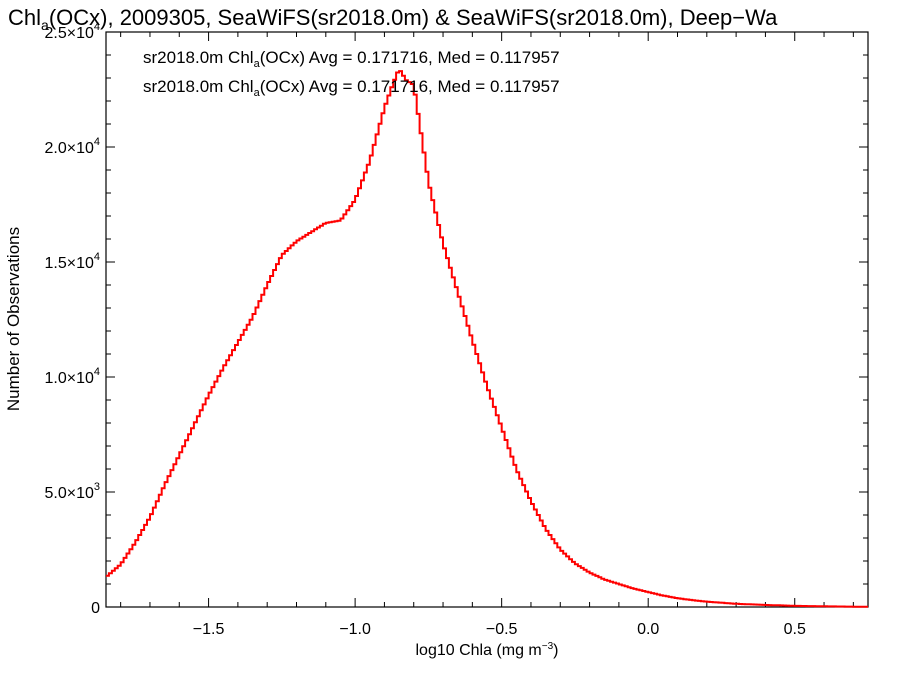 The image size is (900, 675). What do you see at coordinates (72, 261) in the screenshot?
I see `y-tick-label: 1.5×10⁴` at bounding box center [72, 261].